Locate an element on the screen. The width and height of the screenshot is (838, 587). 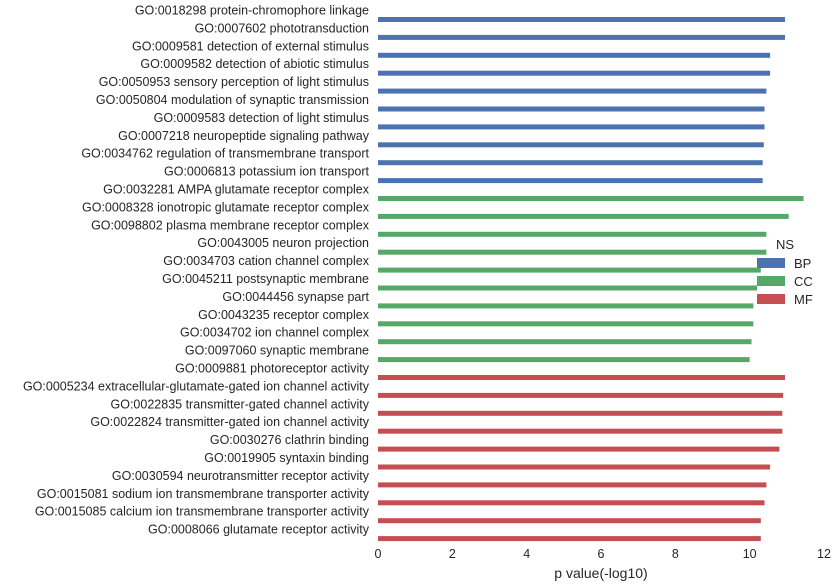
category-label: GO:0043005 neuron projection is located at coordinates (283, 243).